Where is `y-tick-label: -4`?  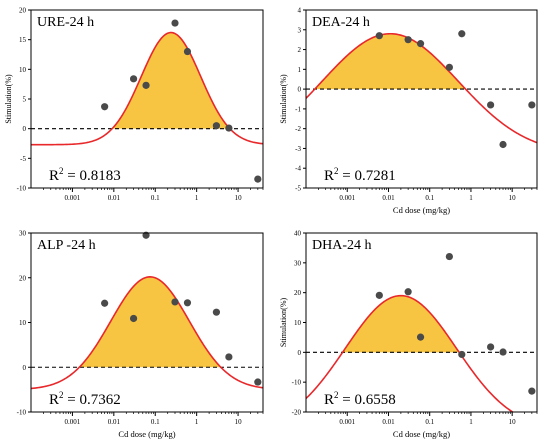 y-tick-label: -4 is located at coordinates (298, 169).